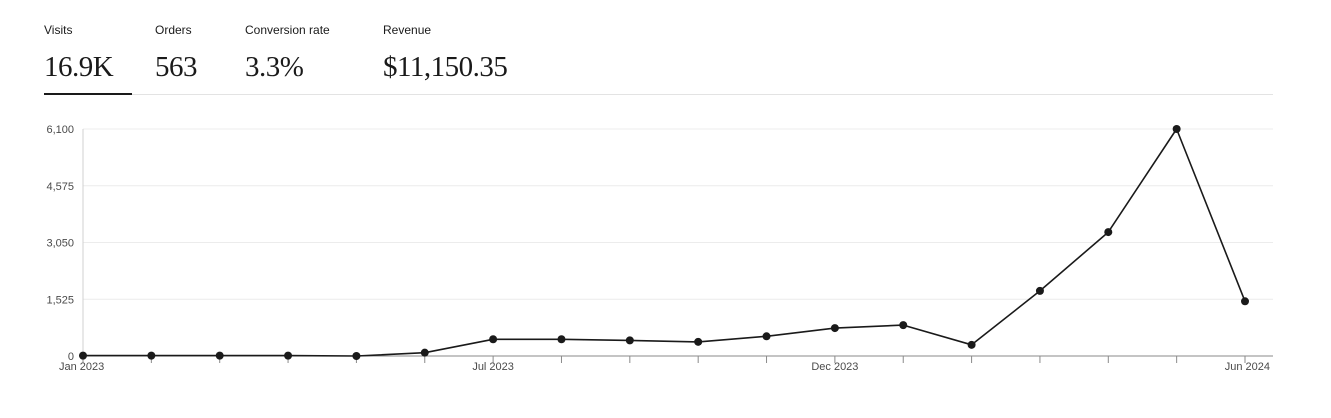 This screenshot has height=418, width=1331. I want to click on y-tick-label: 6,100, so click(60, 130).